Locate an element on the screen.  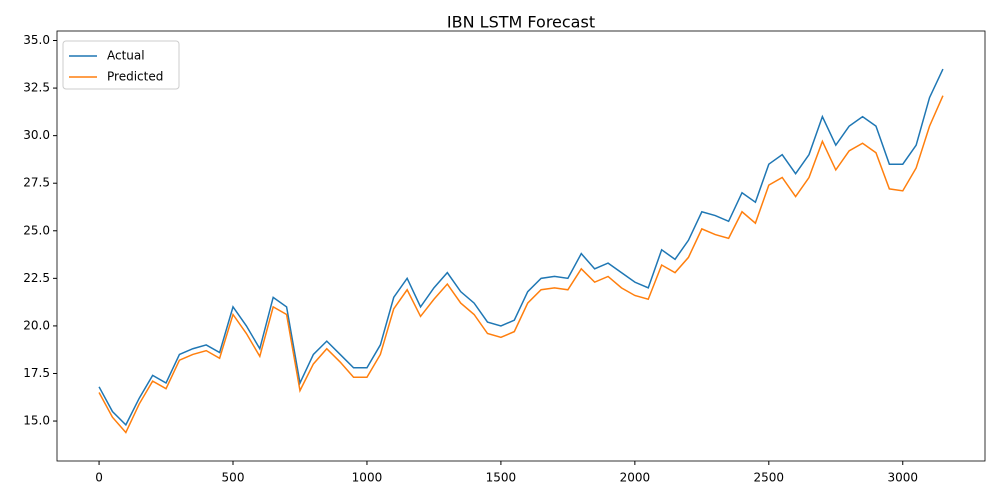
y-tick-label: 22.5 is located at coordinates (36, 278).